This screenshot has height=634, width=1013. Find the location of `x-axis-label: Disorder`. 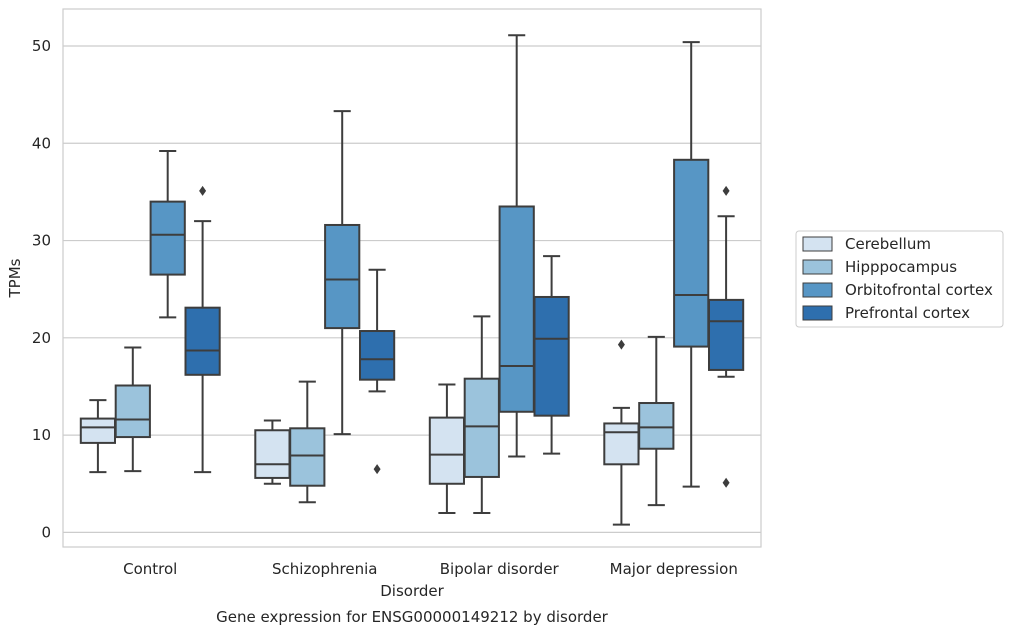

x-axis-label: Disorder is located at coordinates (412, 591).